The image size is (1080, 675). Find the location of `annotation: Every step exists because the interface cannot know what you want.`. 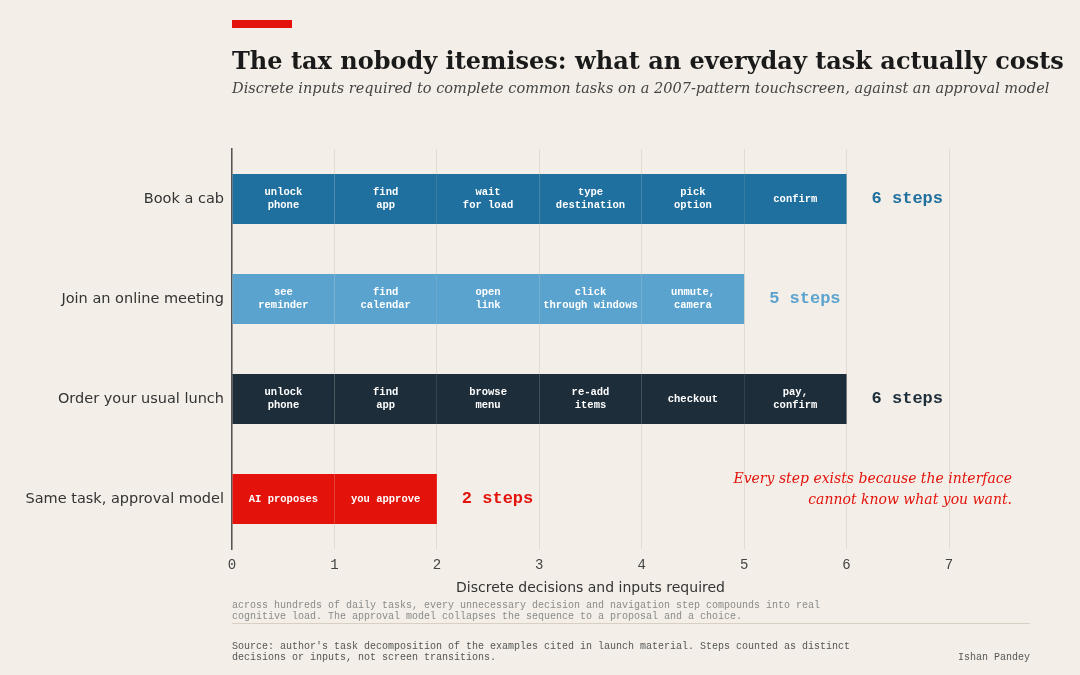

annotation: Every step exists because the interface cannot know what you want. is located at coordinates (872, 489).